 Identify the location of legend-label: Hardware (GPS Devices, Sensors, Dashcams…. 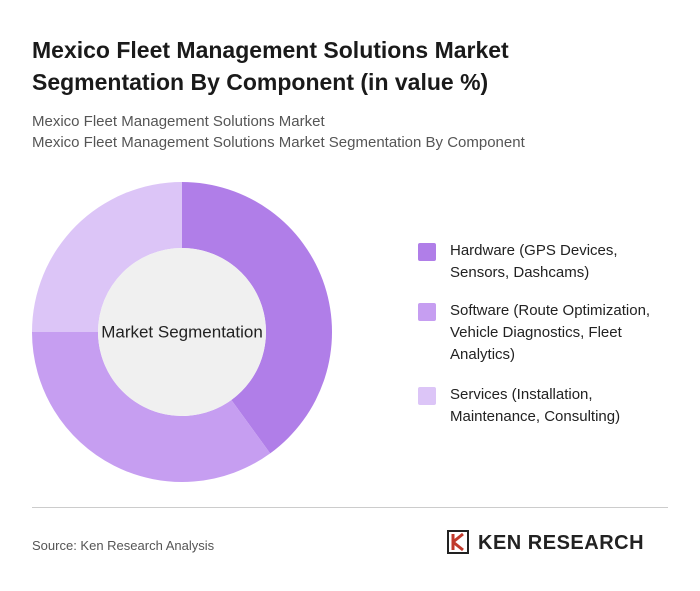
(534, 261).